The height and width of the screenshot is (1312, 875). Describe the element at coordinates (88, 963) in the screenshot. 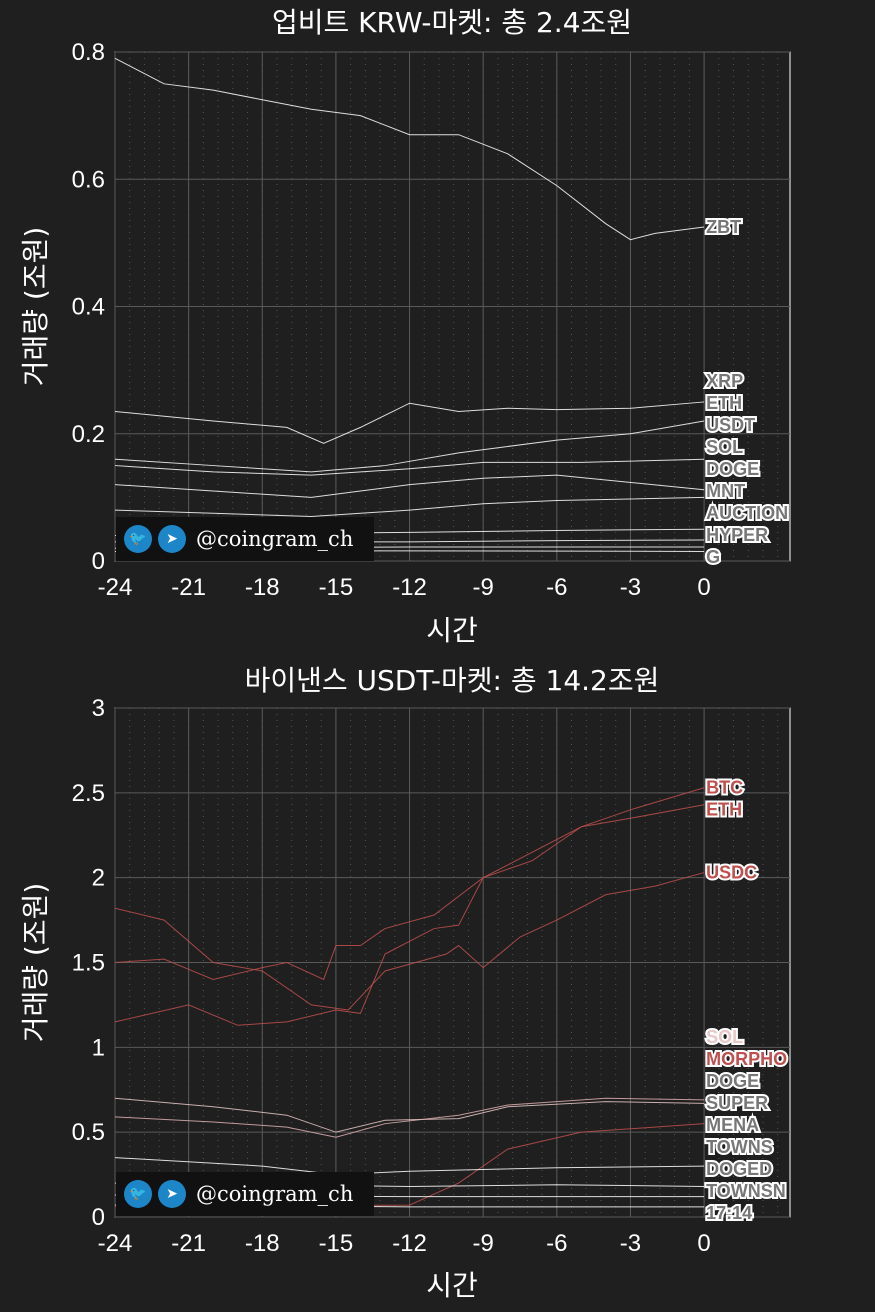

I see `y-tick-label: 1.5` at that location.